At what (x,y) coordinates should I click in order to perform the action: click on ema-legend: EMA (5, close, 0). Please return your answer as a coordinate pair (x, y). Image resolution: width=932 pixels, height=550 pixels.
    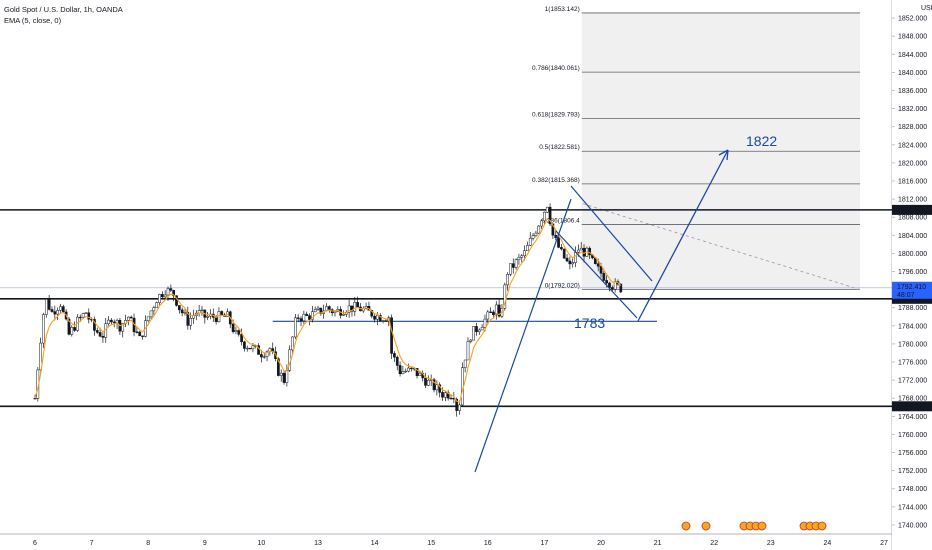
    Looking at the image, I should click on (33, 20).